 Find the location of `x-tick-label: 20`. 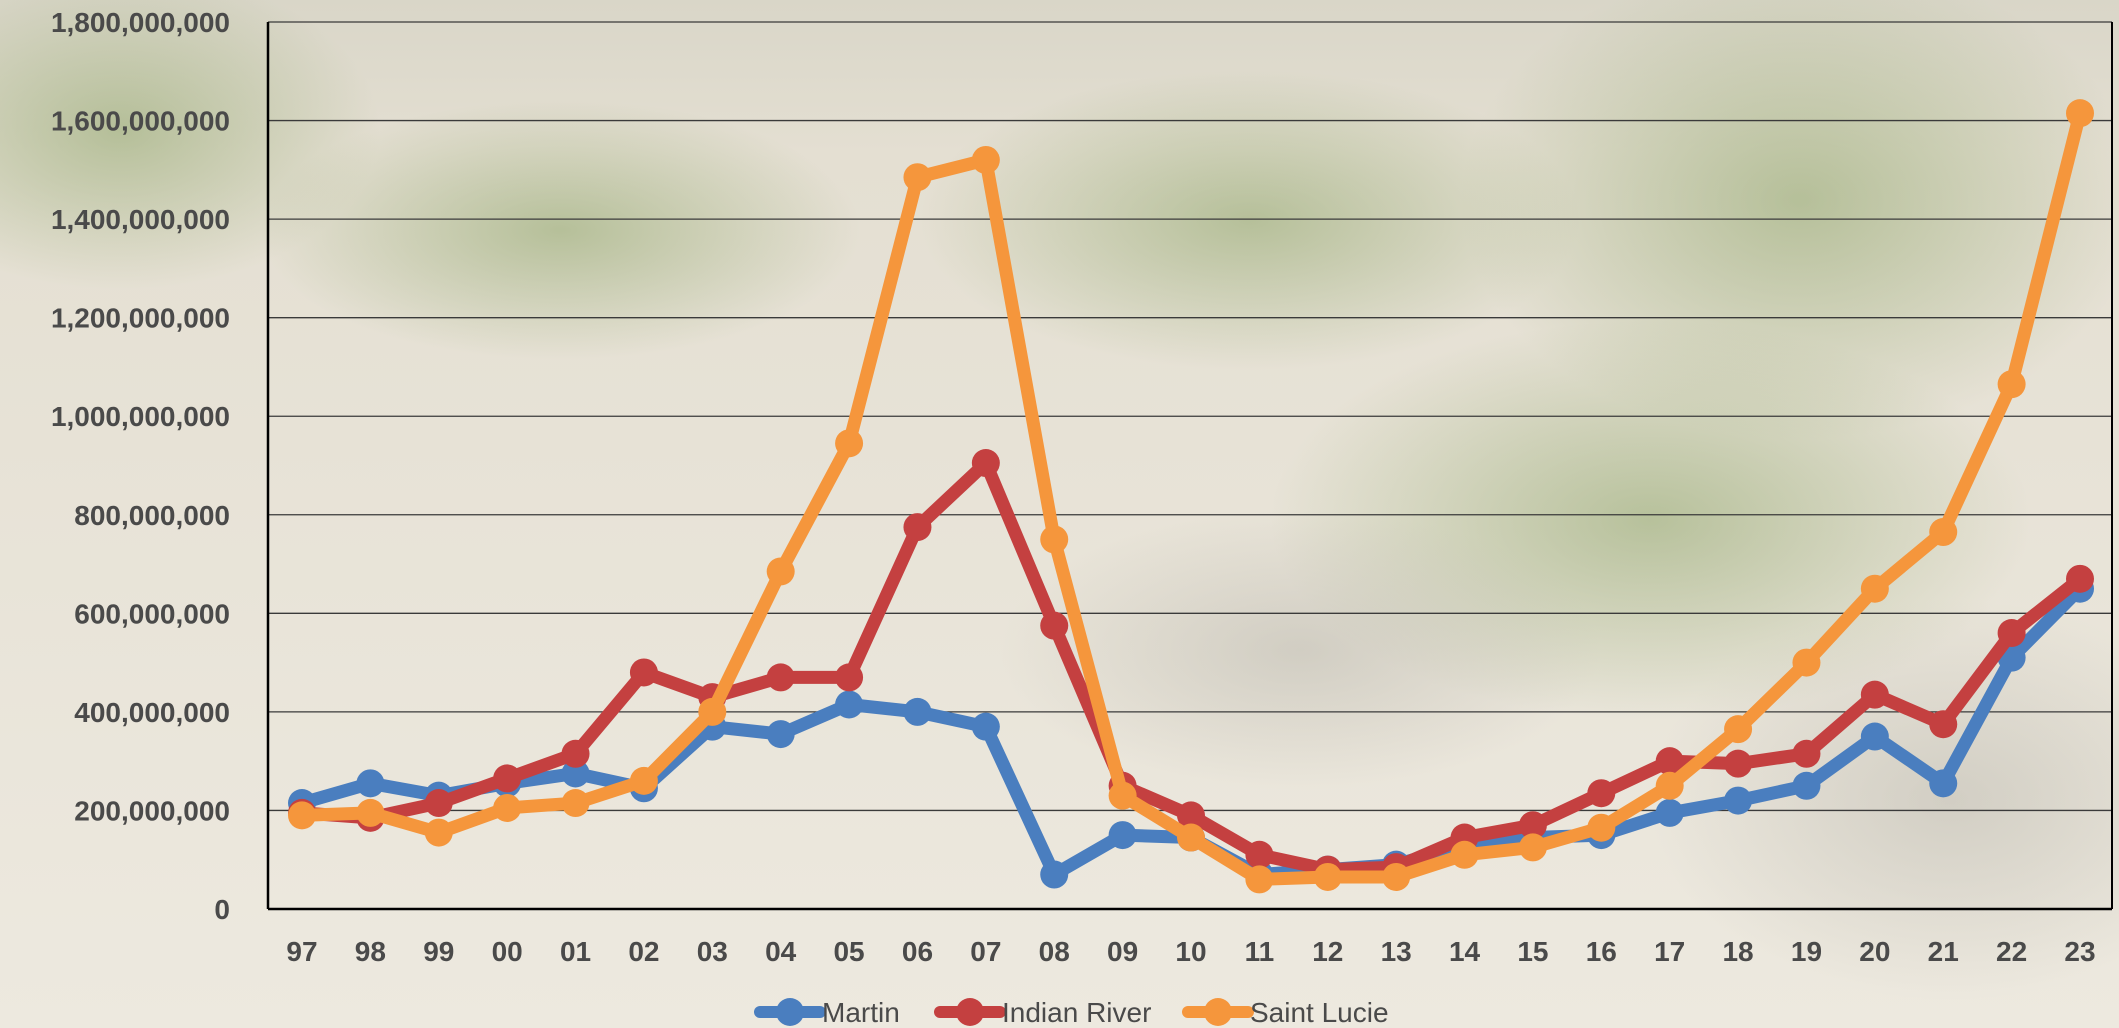

x-tick-label: 20 is located at coordinates (1874, 951).